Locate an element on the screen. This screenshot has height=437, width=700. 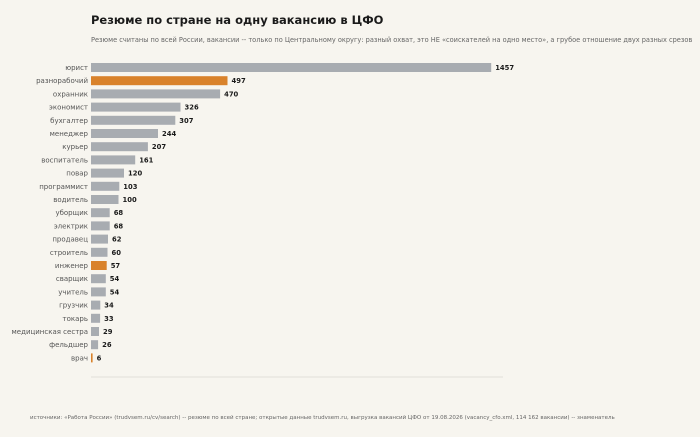
category-label: бухгалтер is located at coordinates (69, 121).